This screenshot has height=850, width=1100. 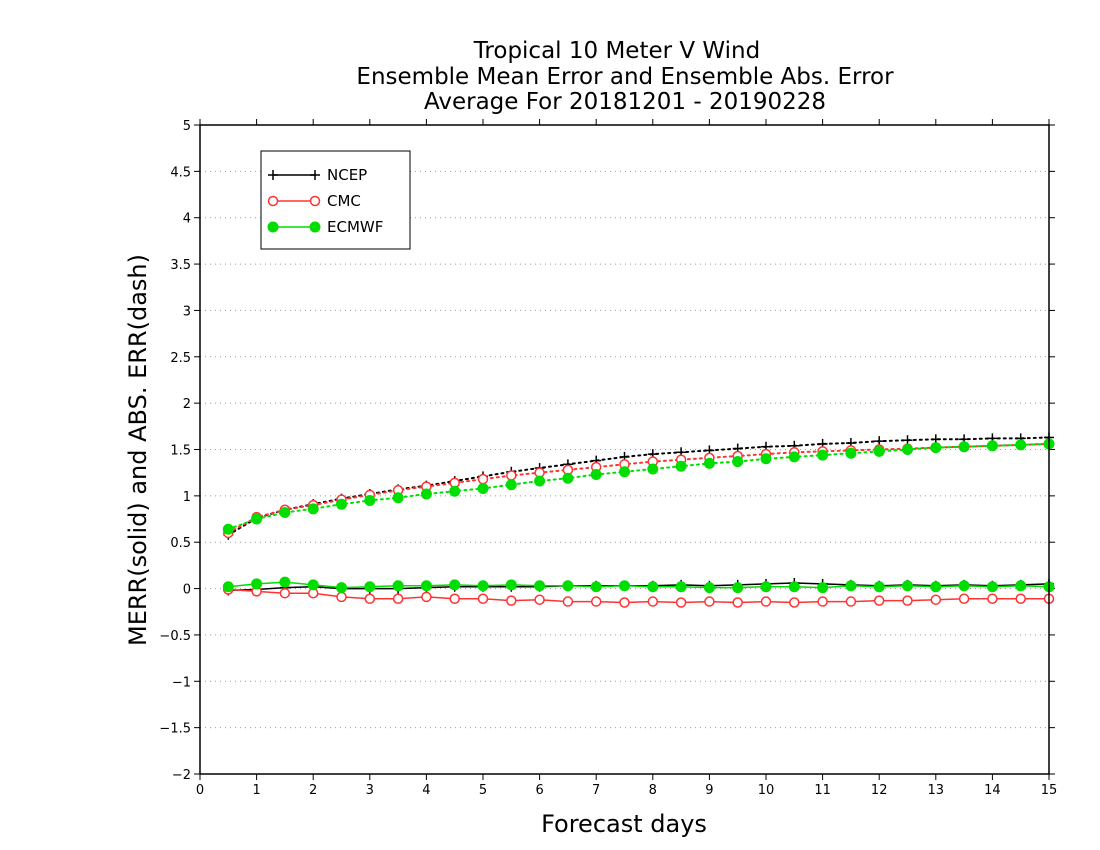 What do you see at coordinates (426, 790) in the screenshot?
I see `x-tick-label: 4` at bounding box center [426, 790].